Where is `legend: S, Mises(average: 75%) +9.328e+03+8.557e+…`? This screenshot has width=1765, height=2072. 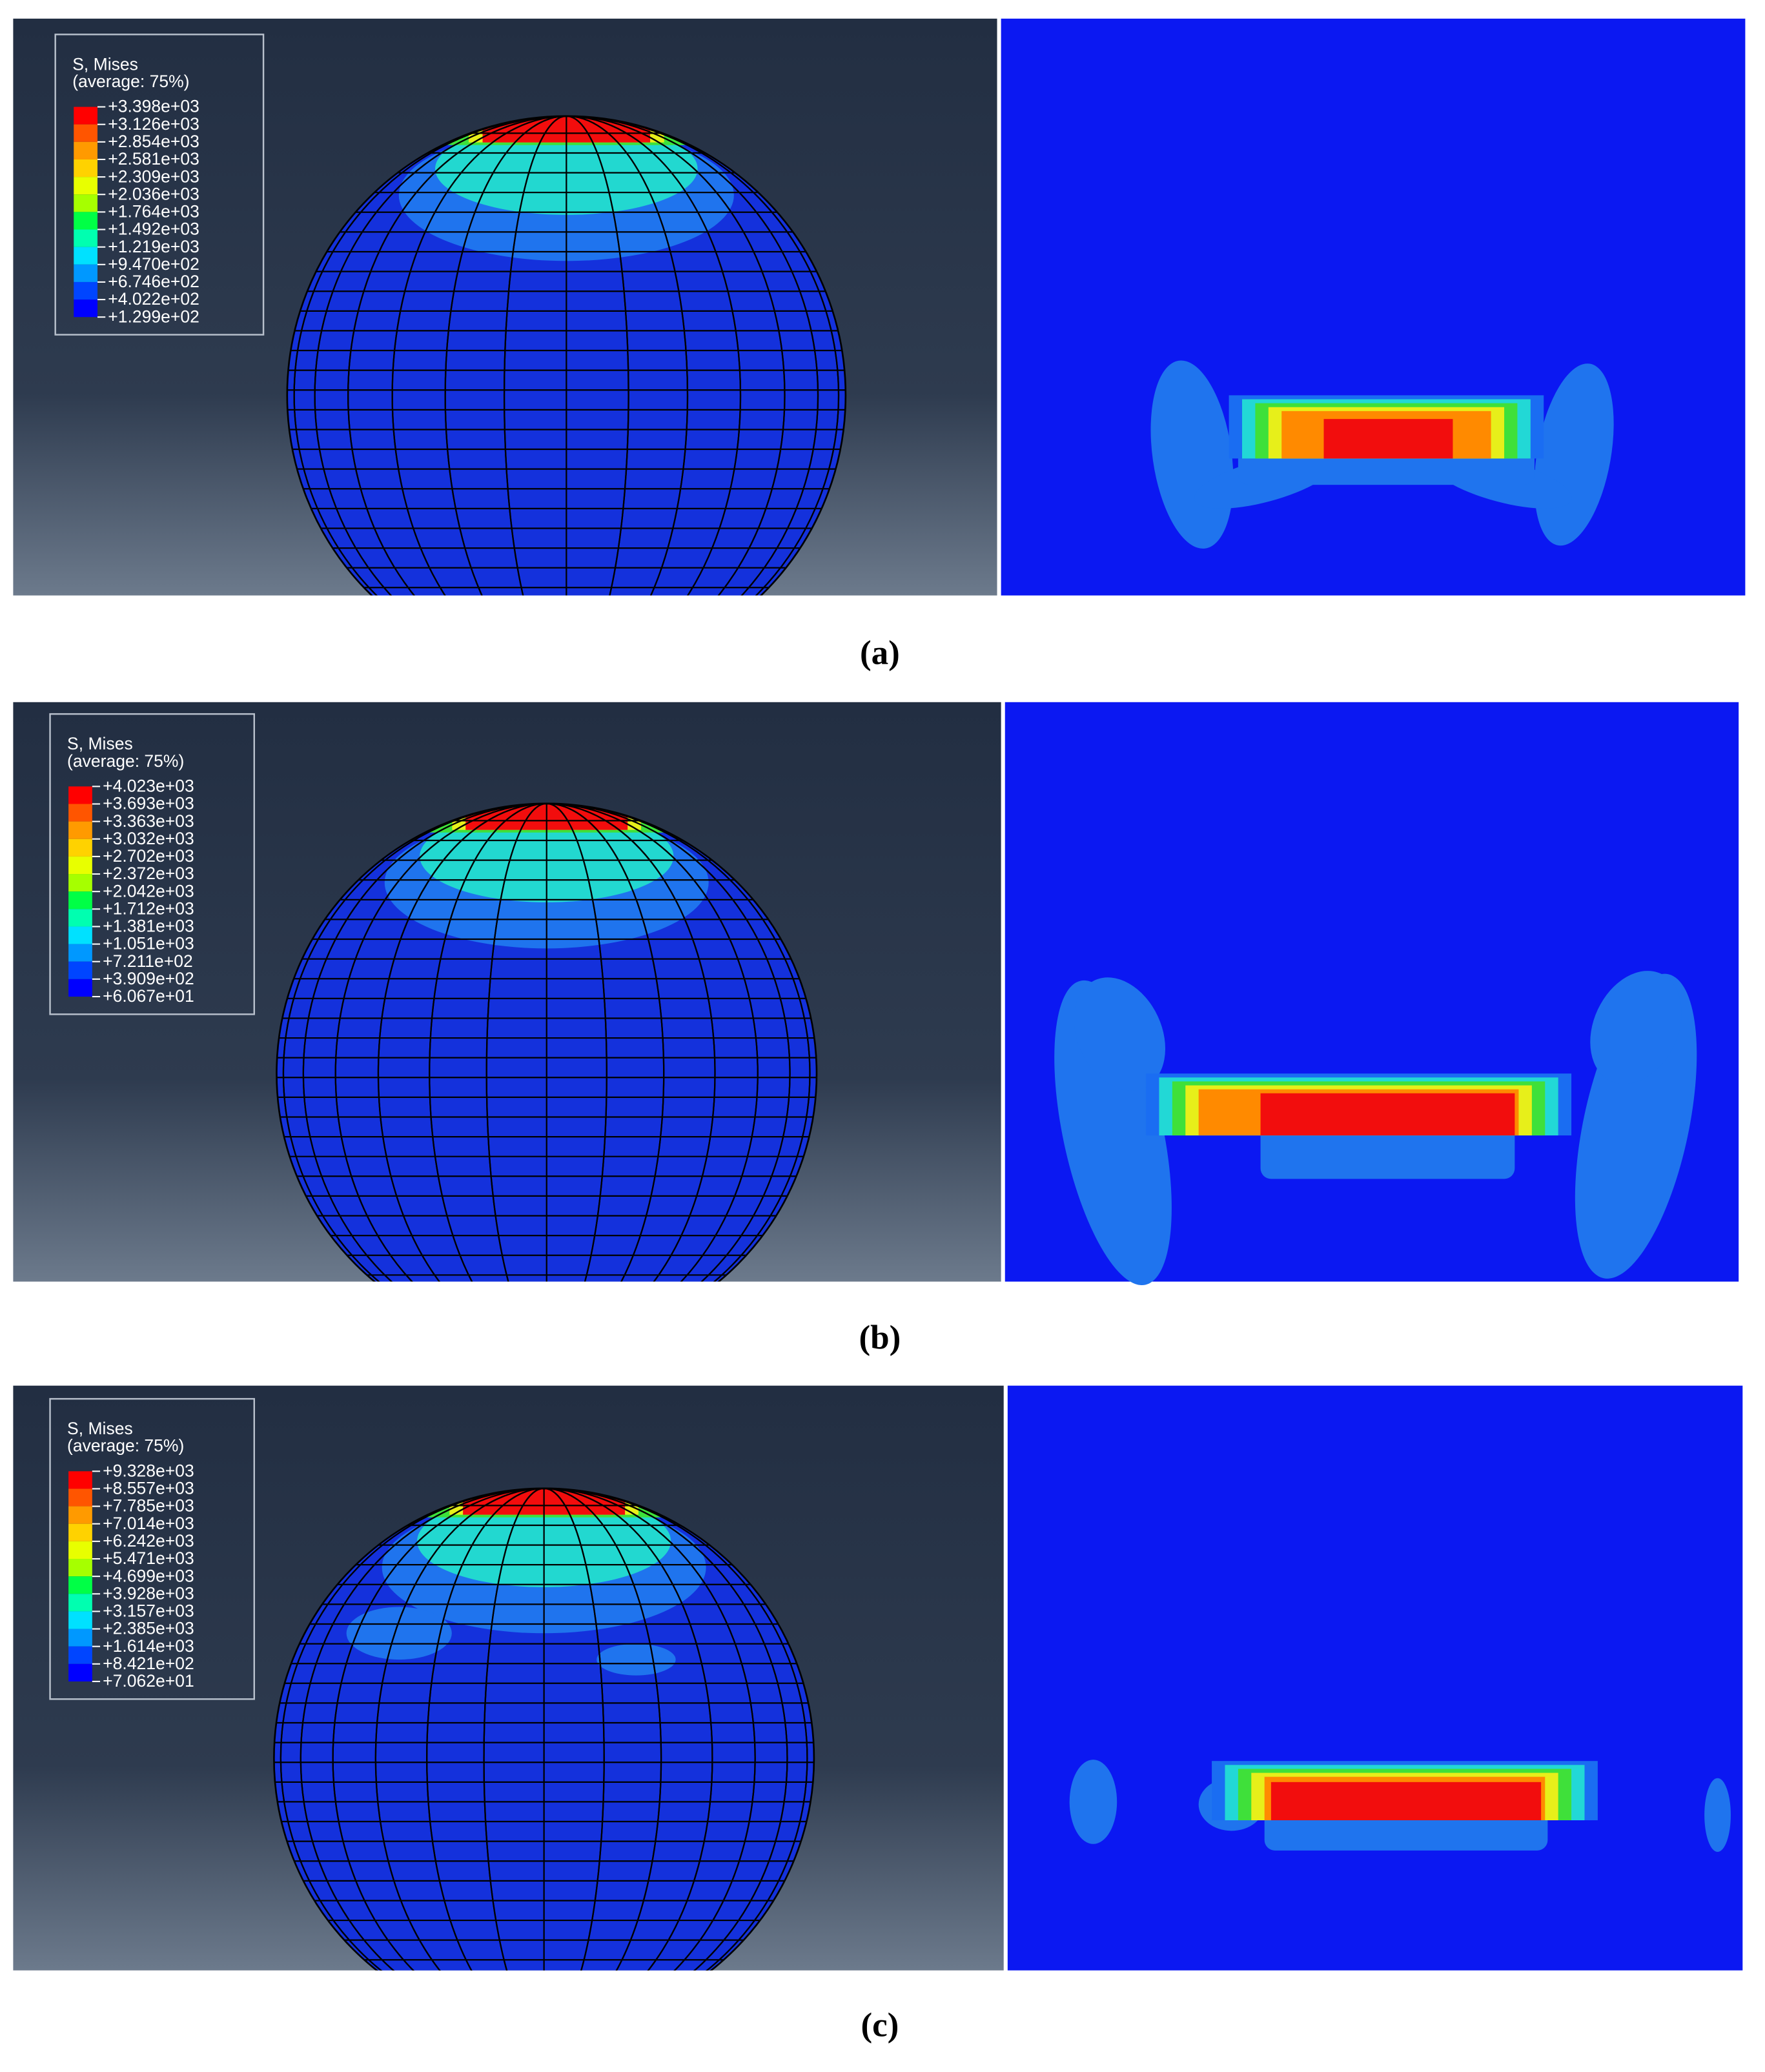 legend: S, Mises(average: 75%) +9.328e+03+8.557e+… is located at coordinates (152, 1548).